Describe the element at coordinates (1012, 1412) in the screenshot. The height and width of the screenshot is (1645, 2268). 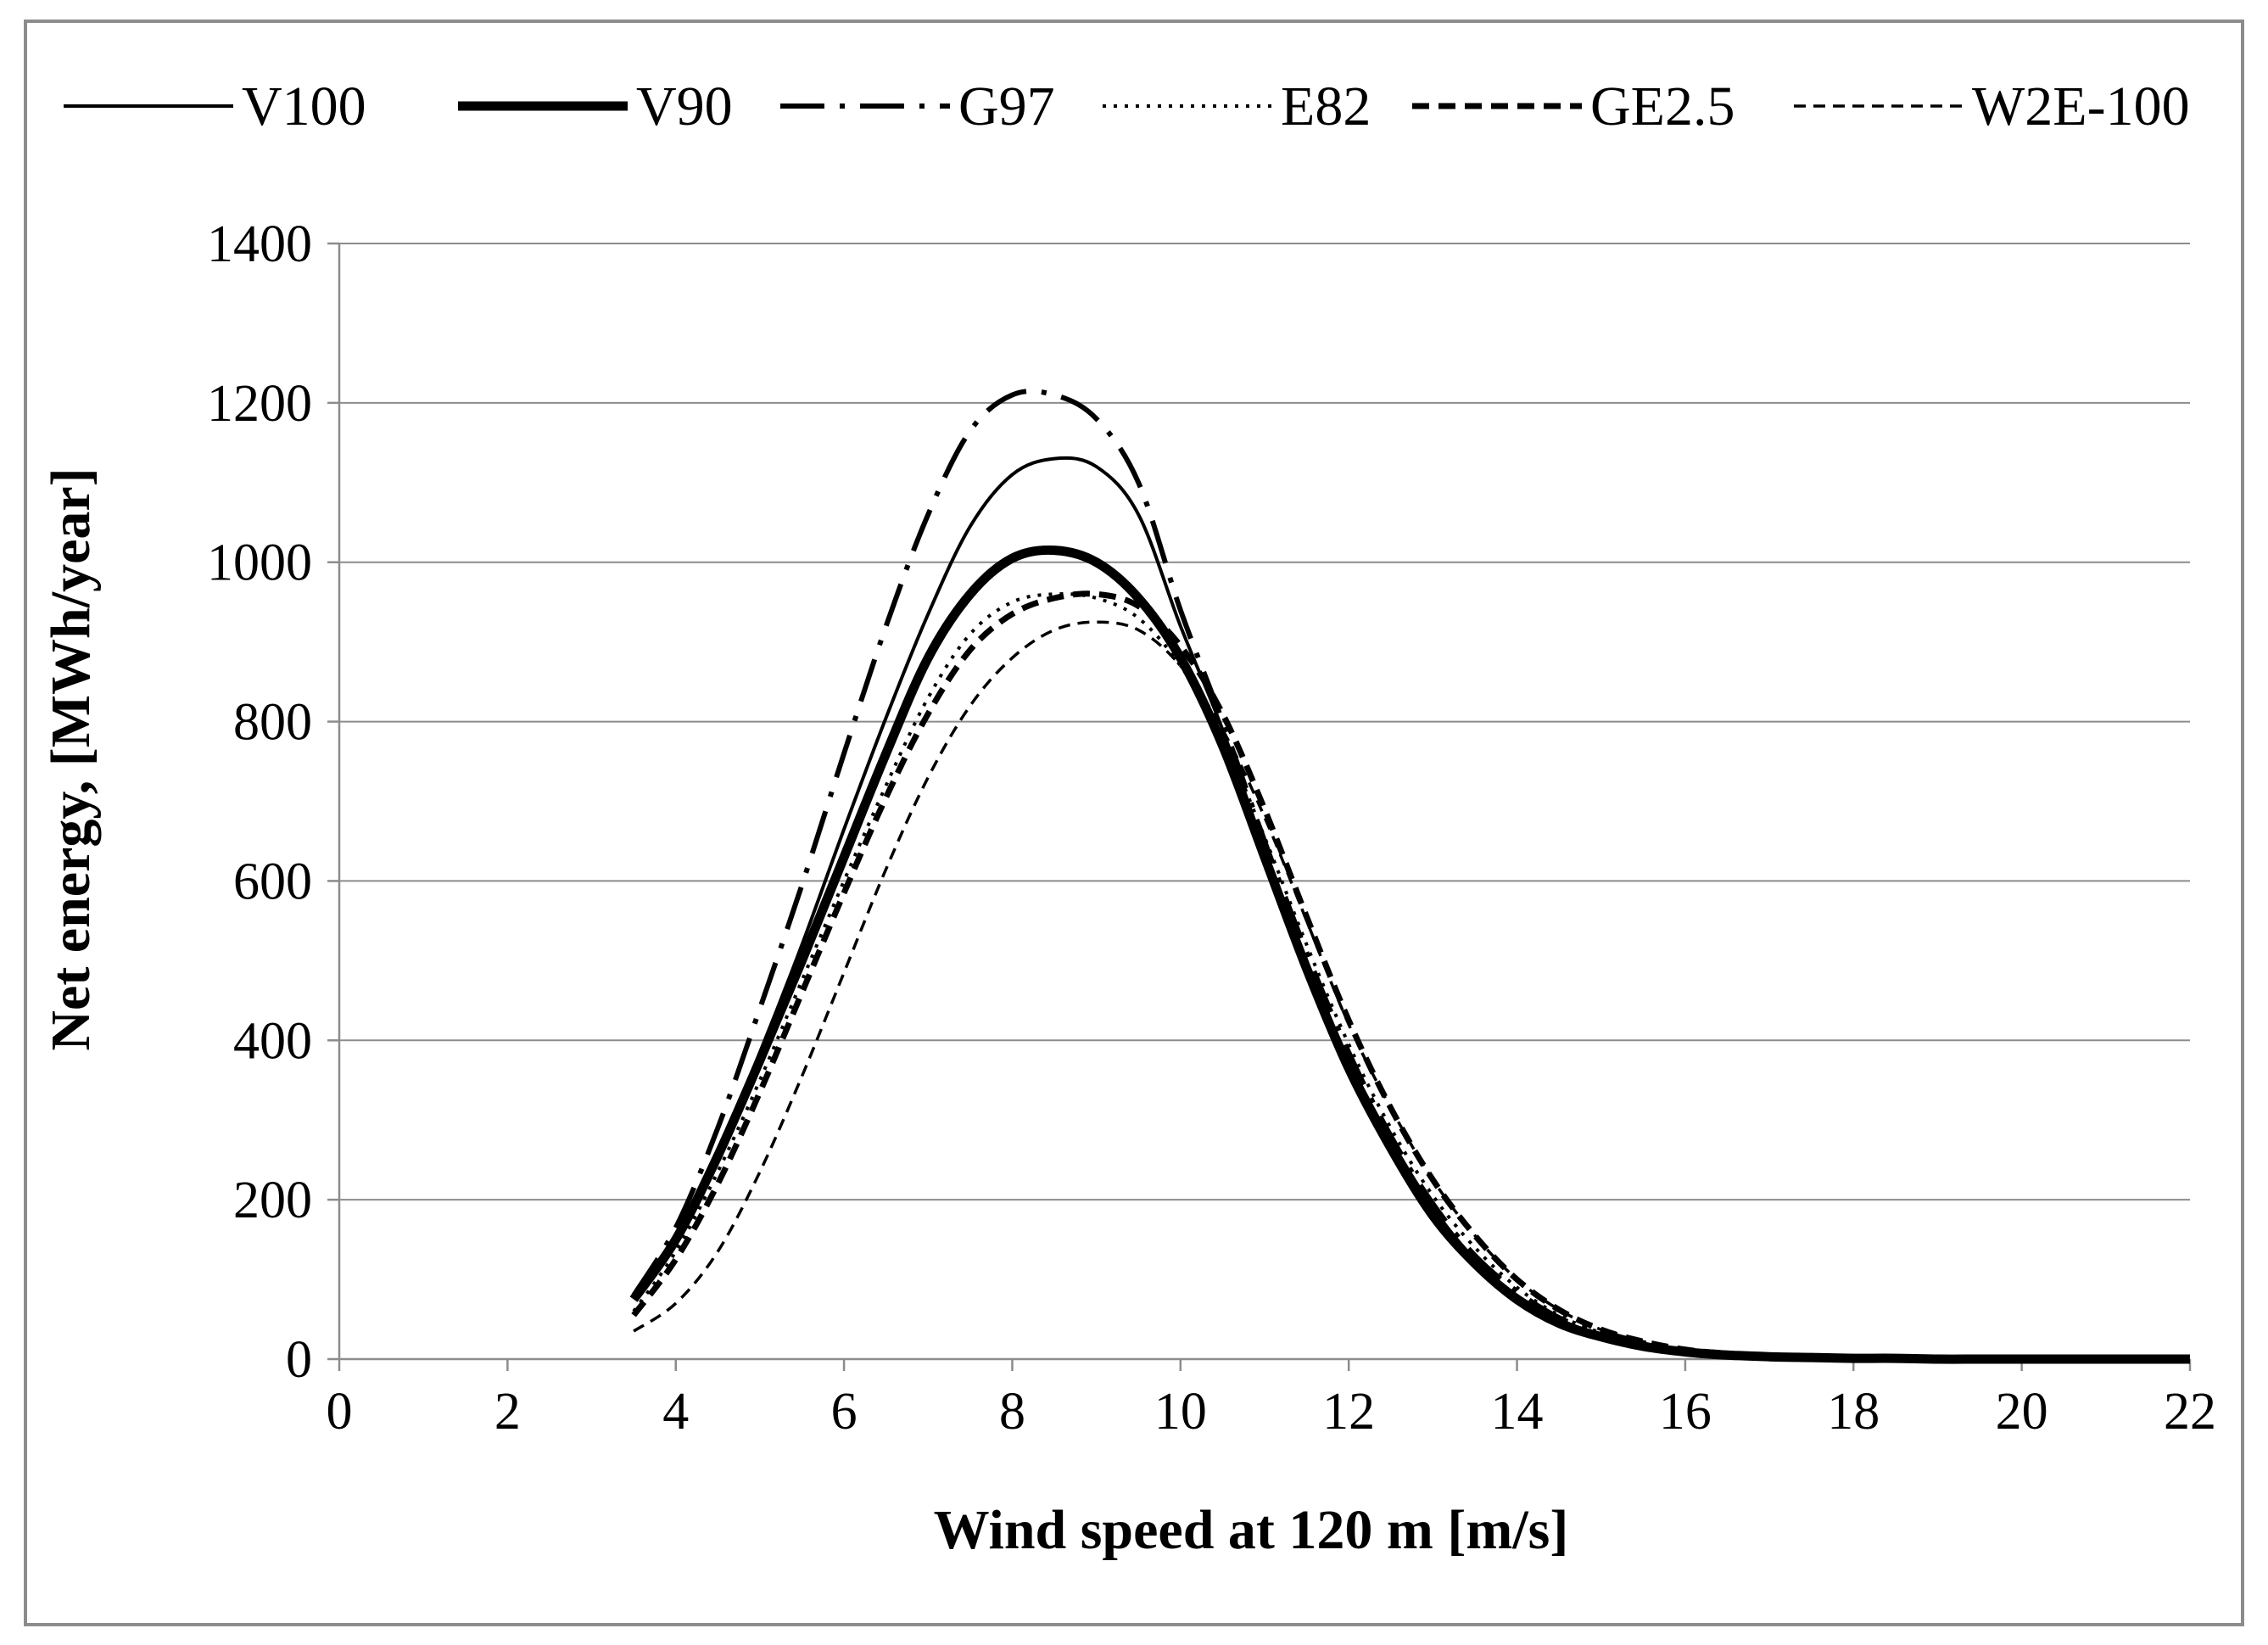
I see `x-tick-label: 8` at that location.